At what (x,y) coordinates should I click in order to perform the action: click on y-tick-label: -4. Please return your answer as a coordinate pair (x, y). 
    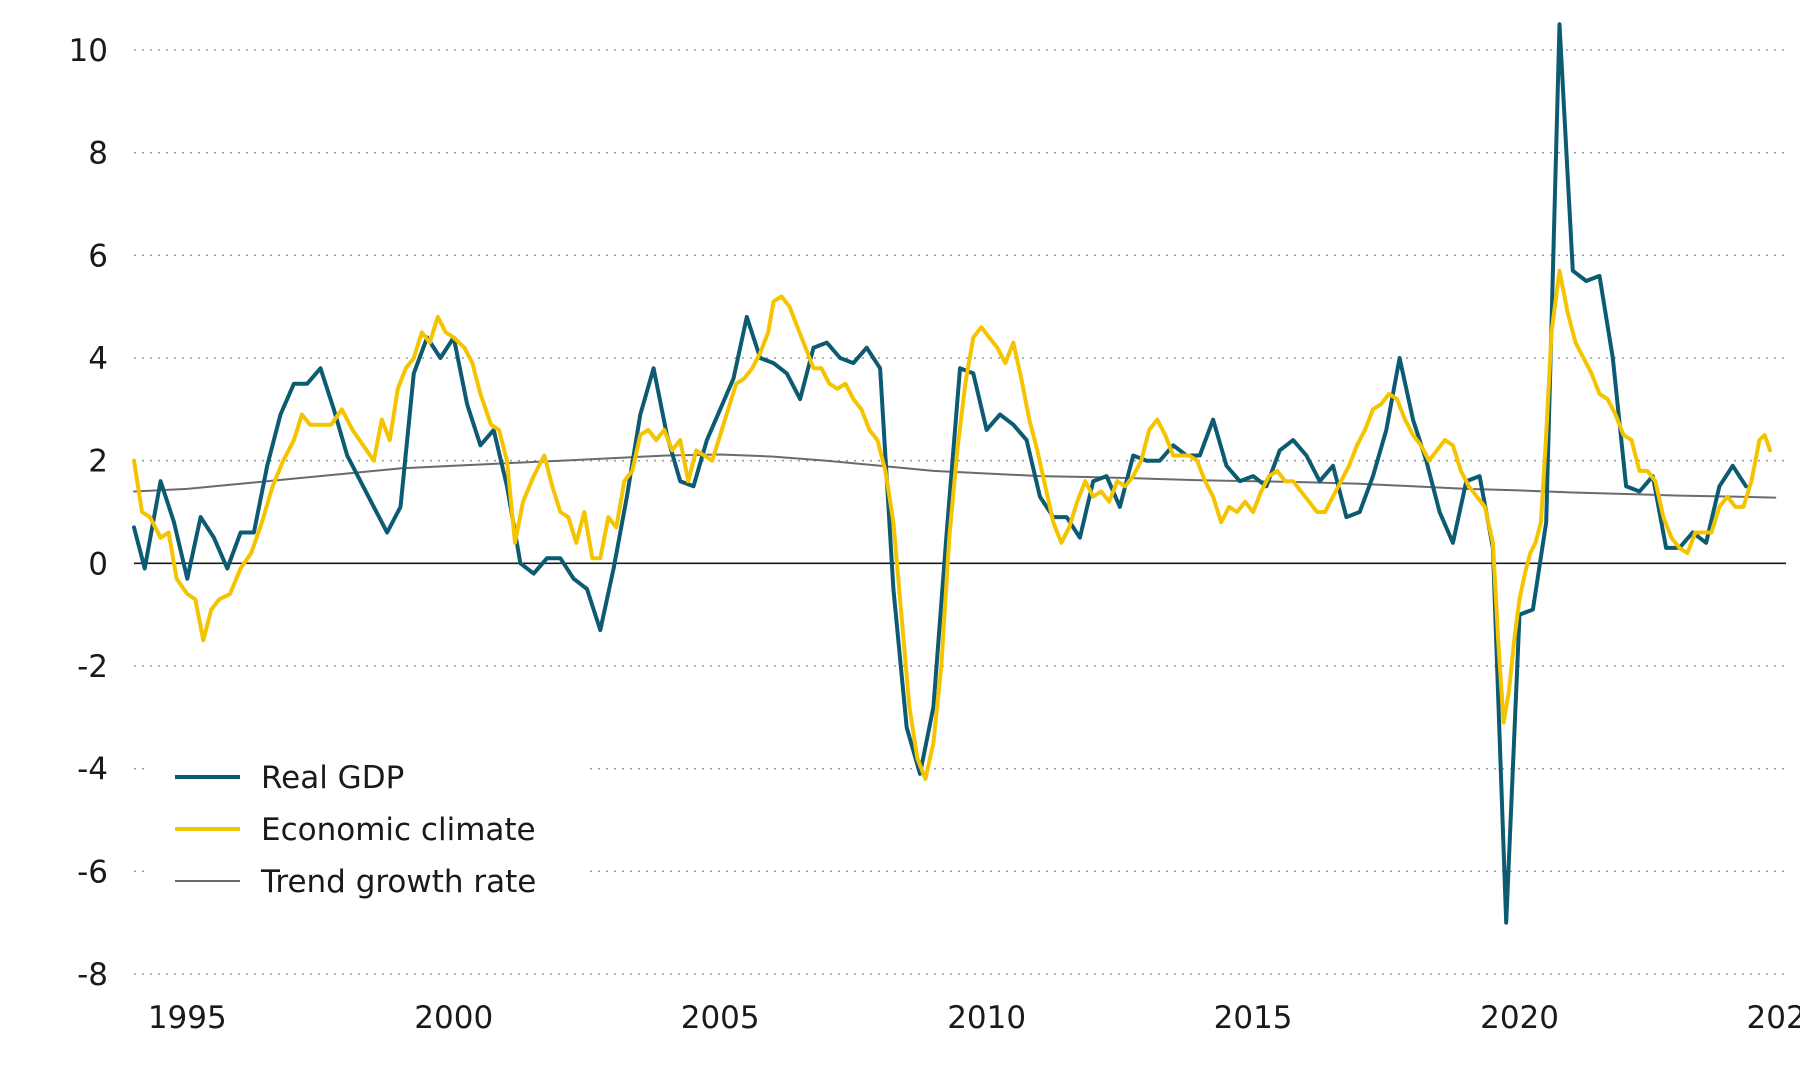
    Looking at the image, I should click on (92, 770).